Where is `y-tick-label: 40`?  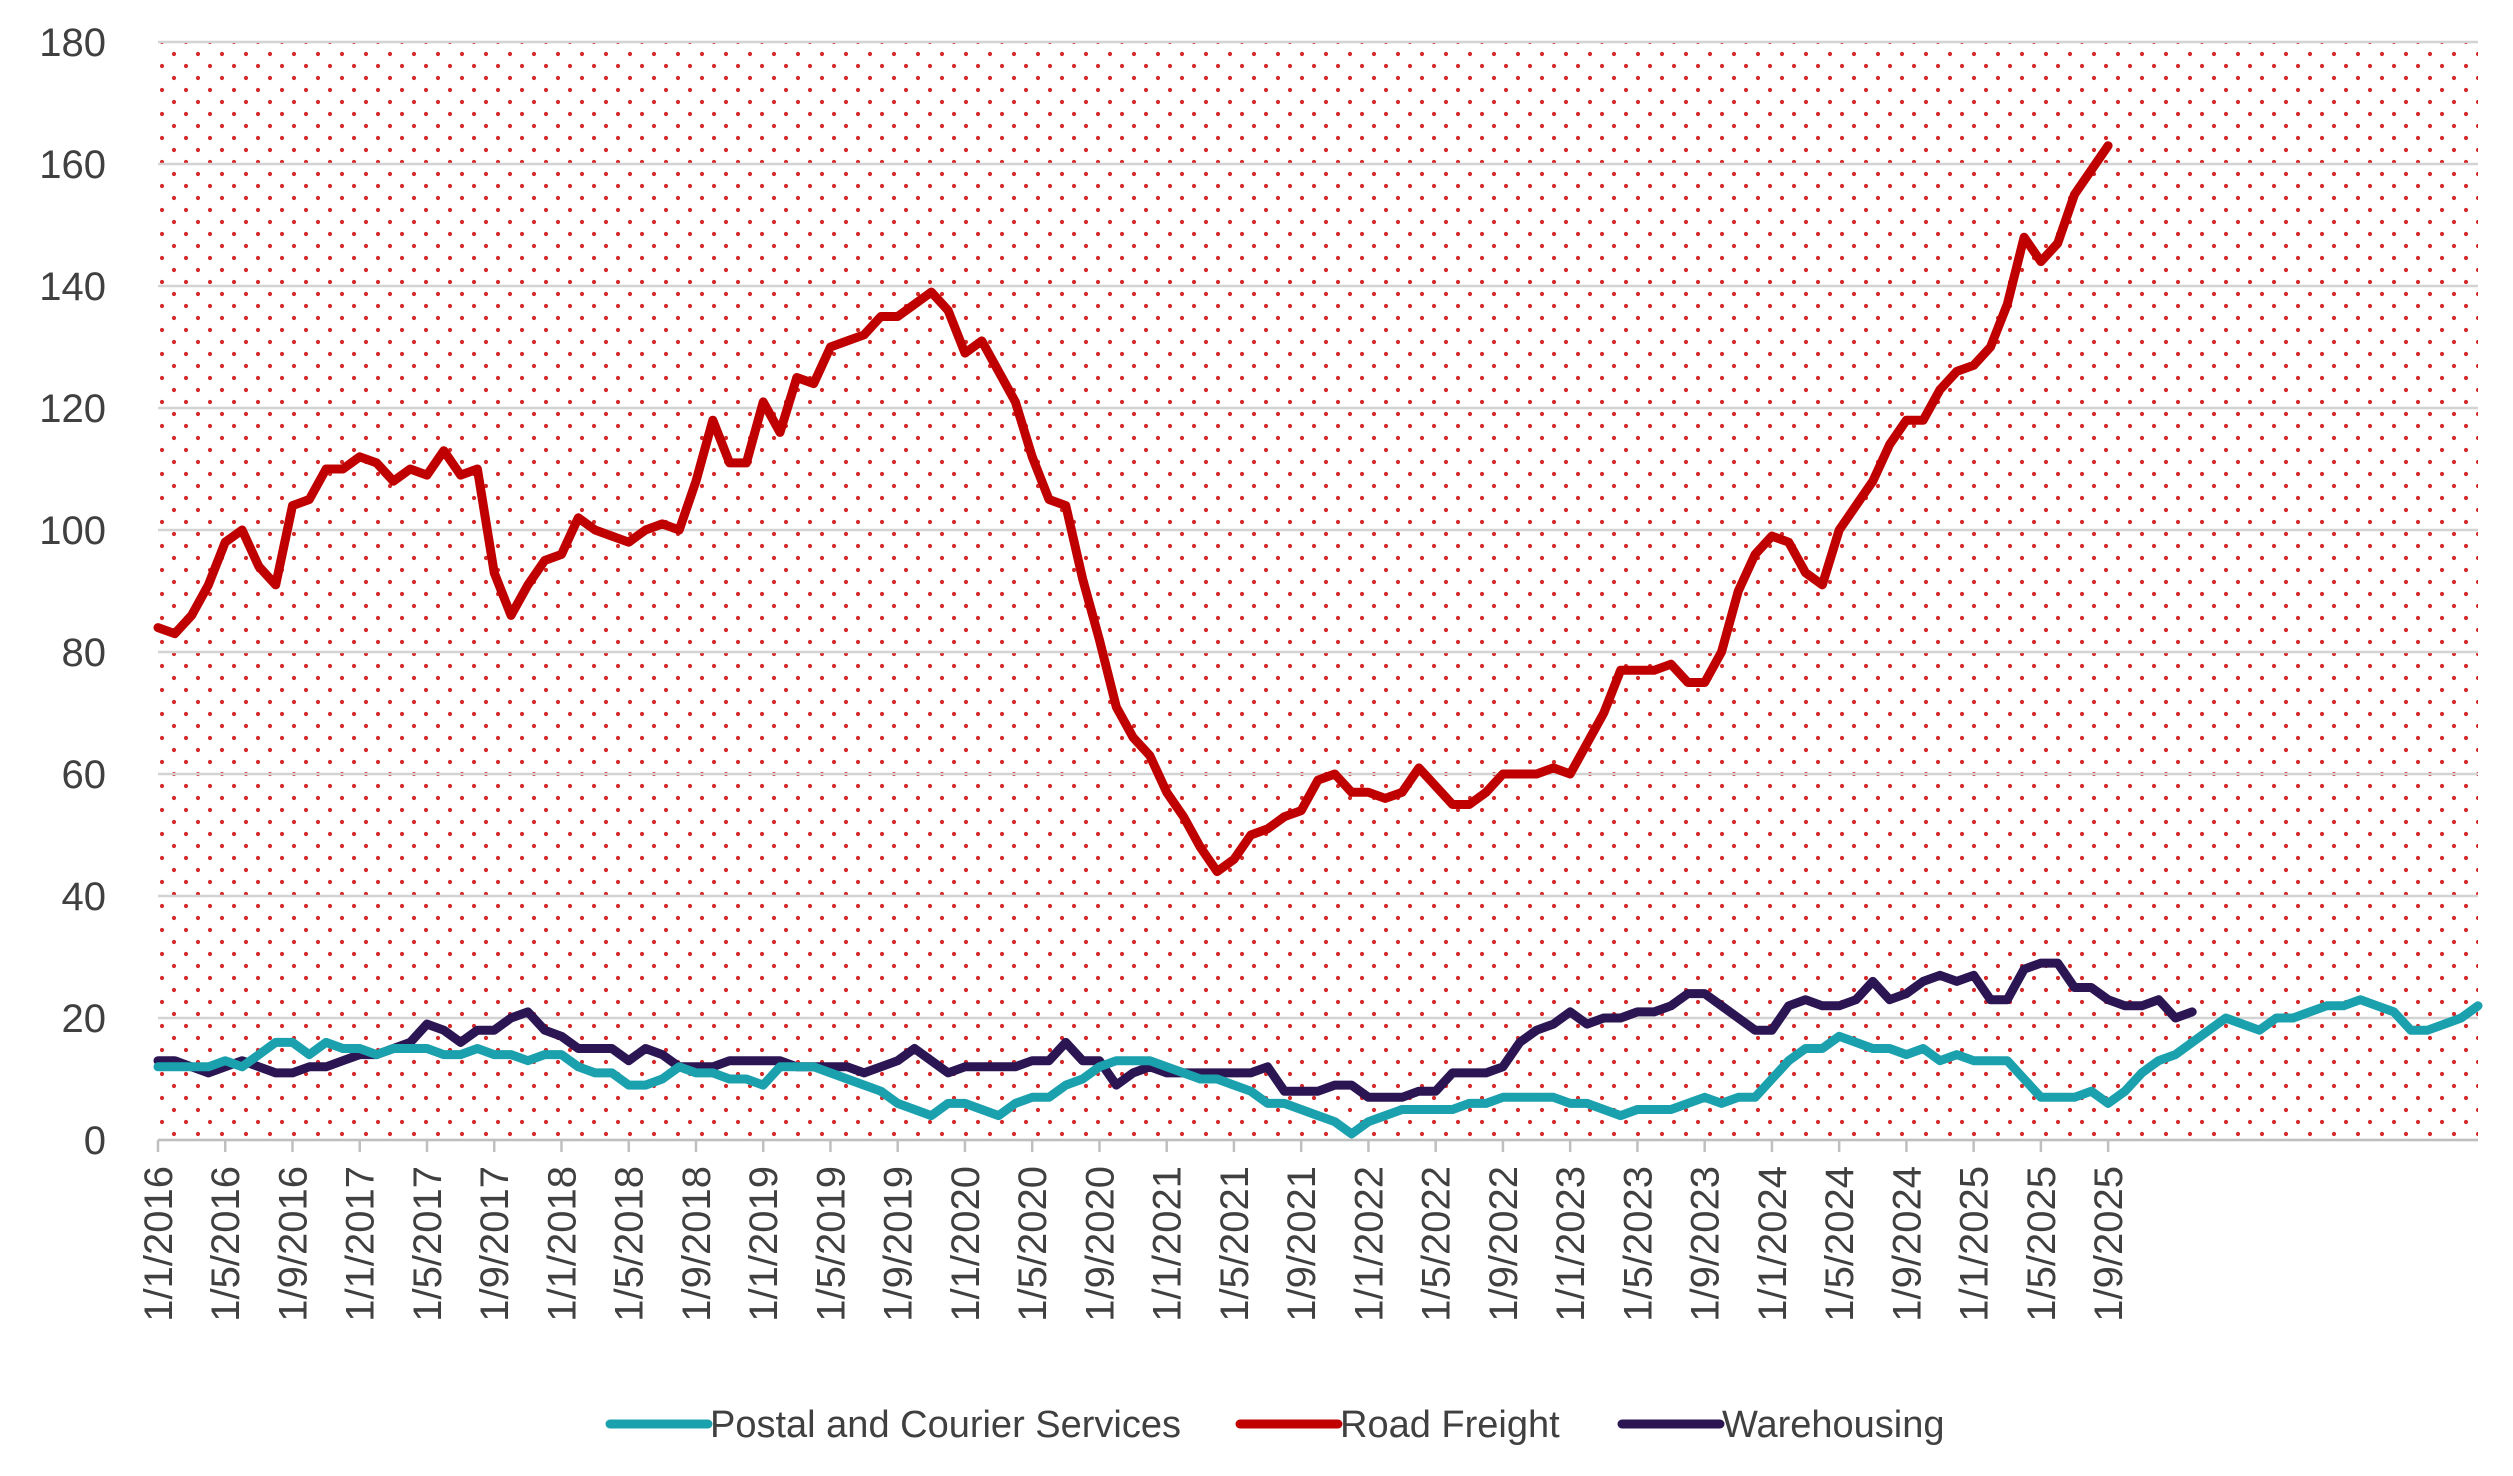 y-tick-label: 40 is located at coordinates (84, 897).